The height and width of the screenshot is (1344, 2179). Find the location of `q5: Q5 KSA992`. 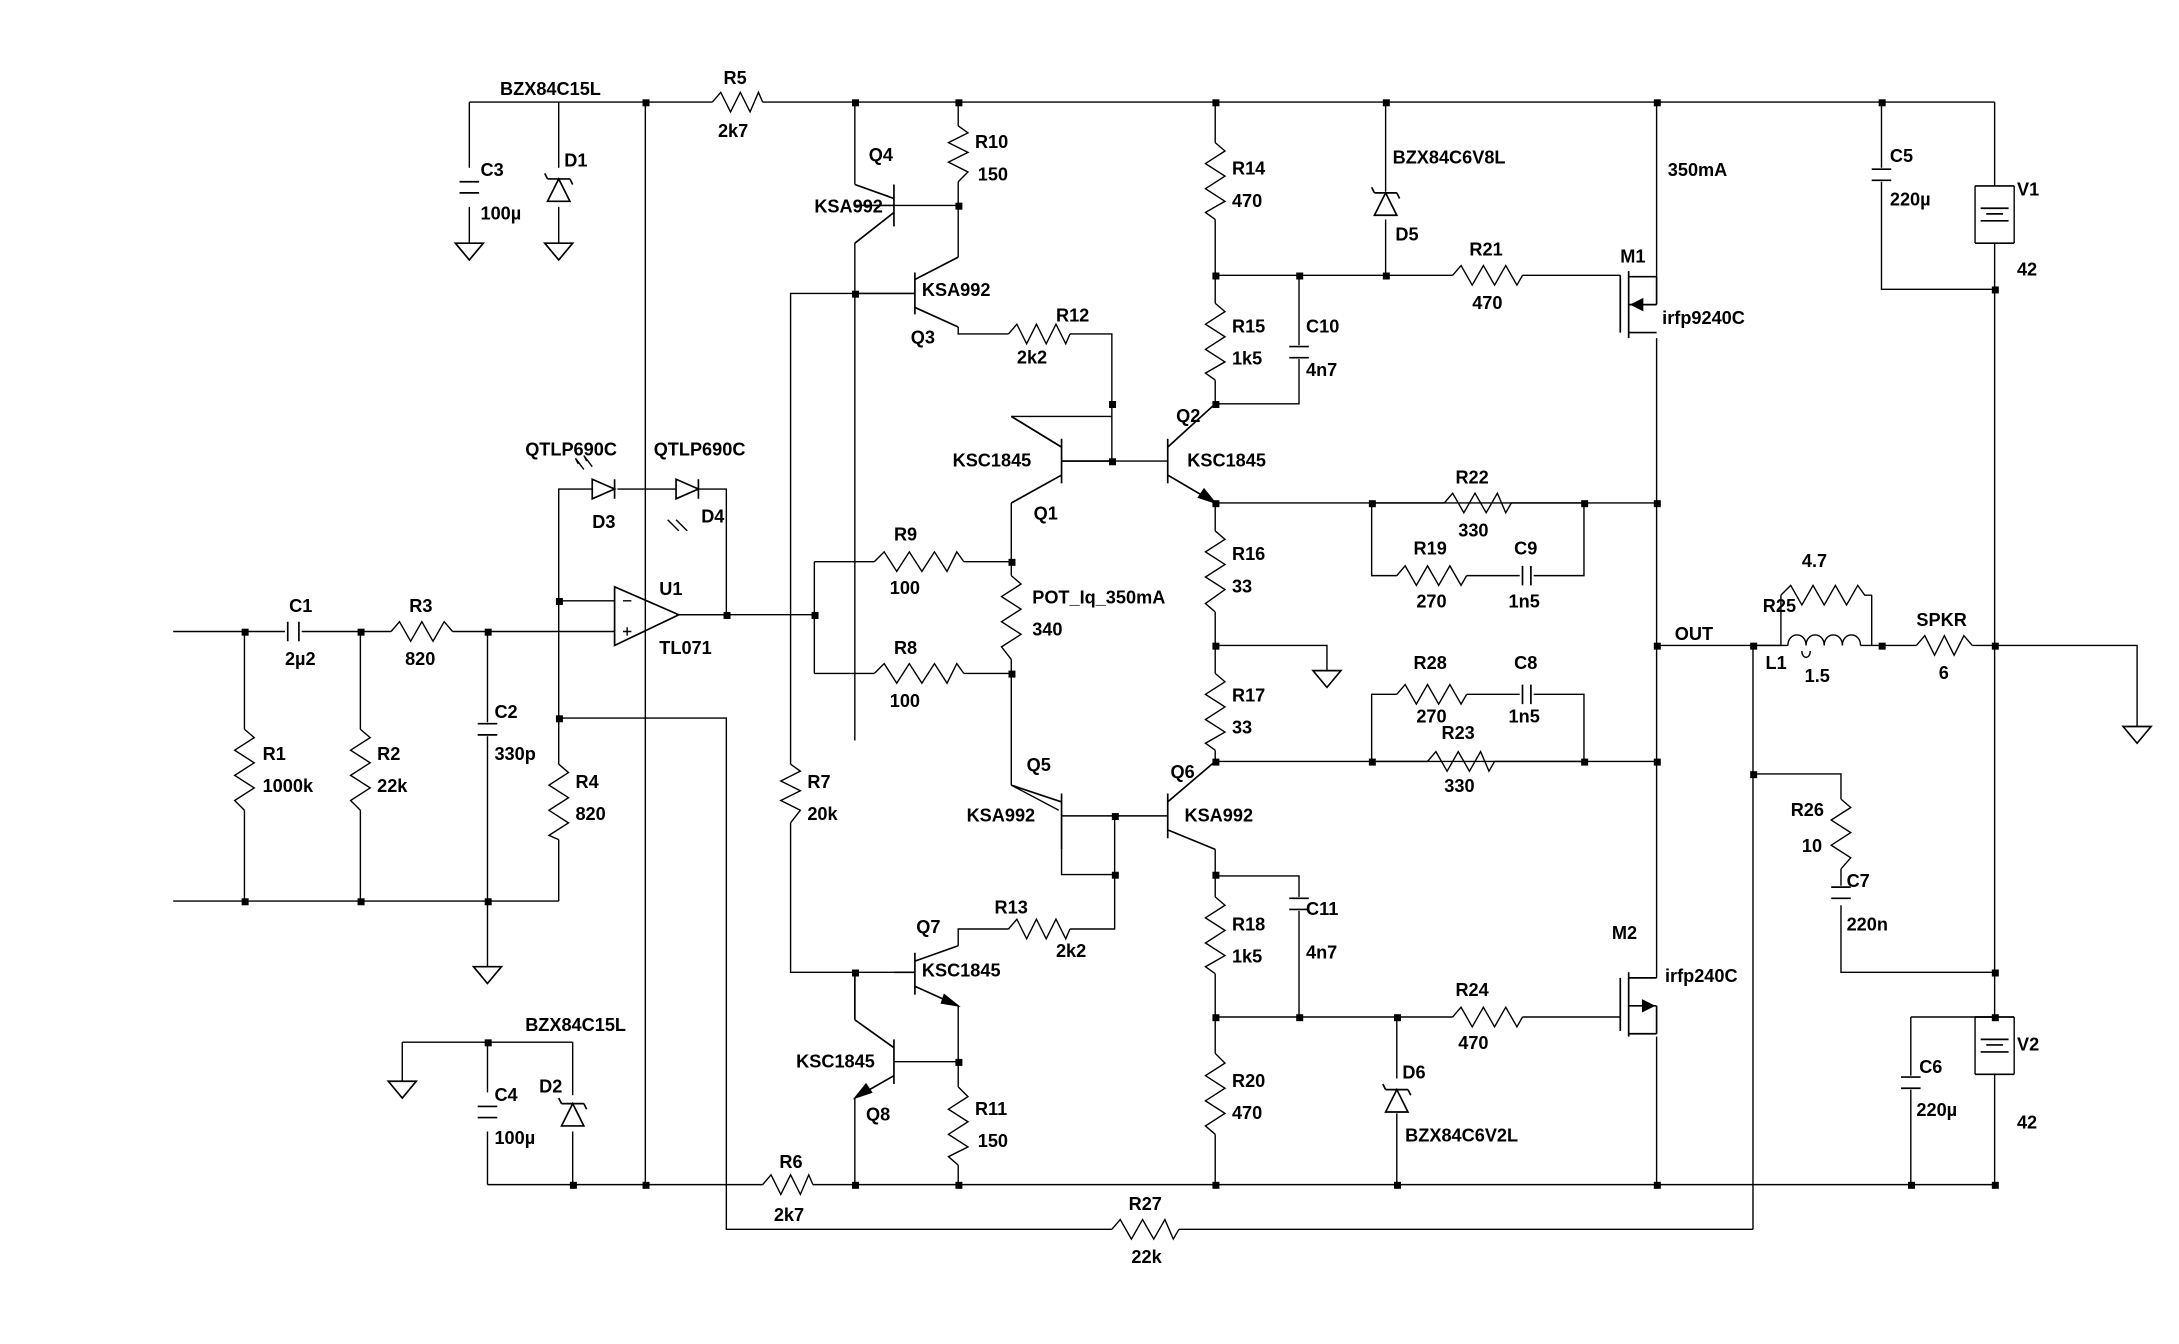

q5: Q5 KSA992 is located at coordinates (1015, 802).